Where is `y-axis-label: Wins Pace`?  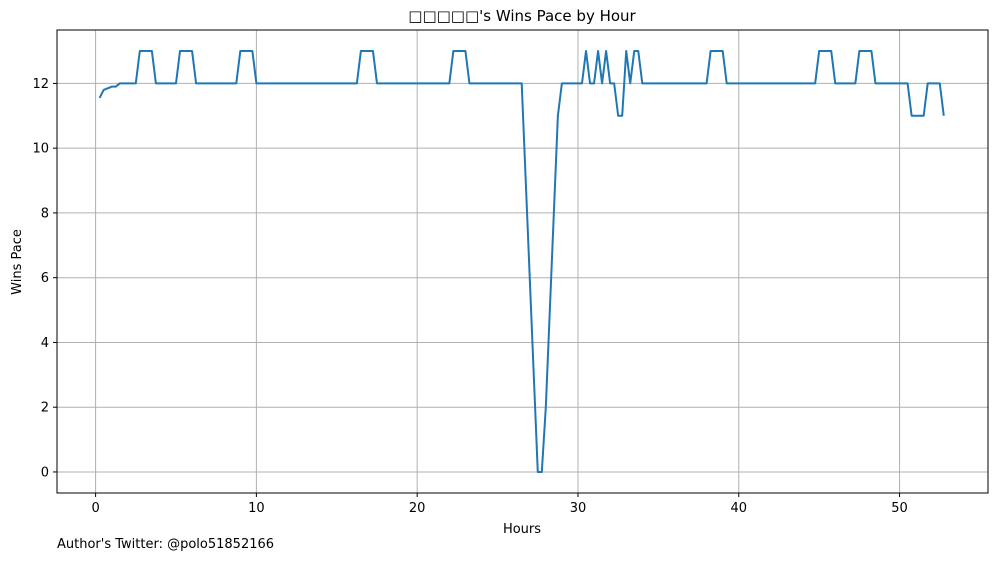
y-axis-label: Wins Pace is located at coordinates (17, 262).